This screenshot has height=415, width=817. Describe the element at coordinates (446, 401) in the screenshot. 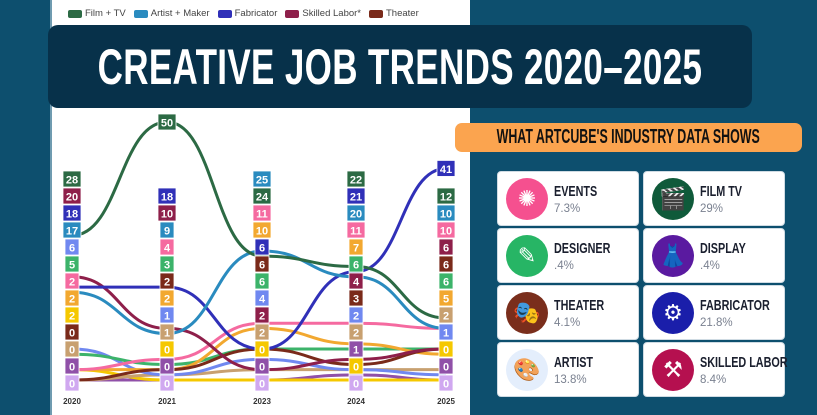

I see `x-tick-label: 2025` at that location.